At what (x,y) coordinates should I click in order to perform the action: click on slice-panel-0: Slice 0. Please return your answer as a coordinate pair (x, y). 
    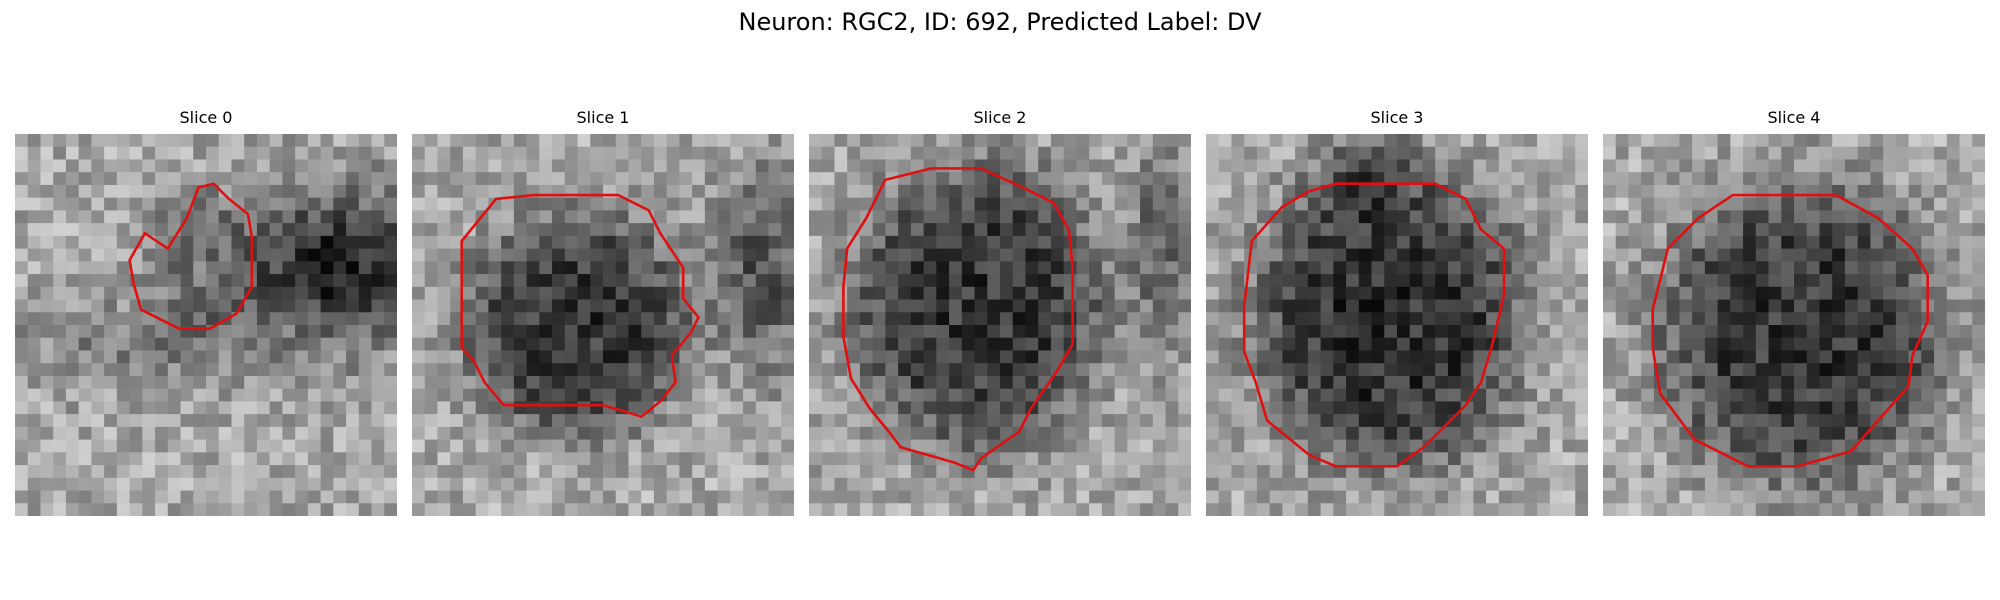
    Looking at the image, I should click on (206, 312).